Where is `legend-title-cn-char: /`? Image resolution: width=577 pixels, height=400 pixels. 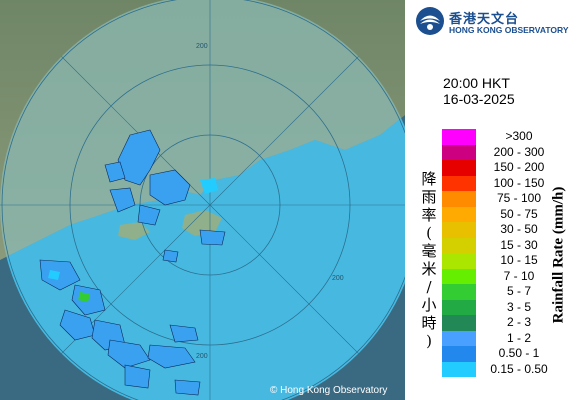
legend-title-cn-char: / is located at coordinates (429, 287).